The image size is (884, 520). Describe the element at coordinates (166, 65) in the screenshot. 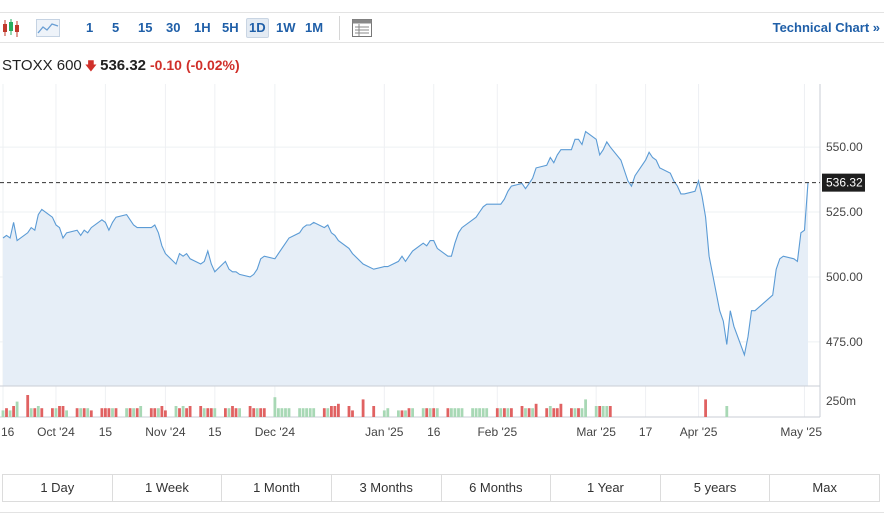

I see `price-change: -0.10` at that location.